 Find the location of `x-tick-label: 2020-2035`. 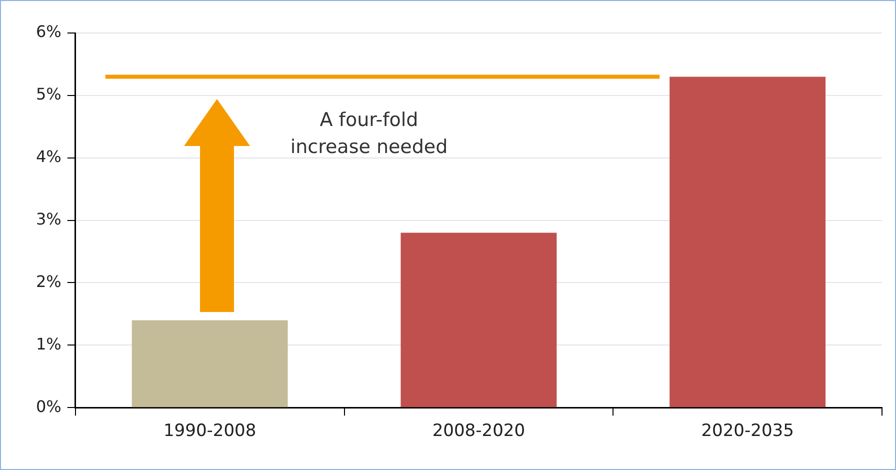

x-tick-label: 2020-2035 is located at coordinates (747, 431).